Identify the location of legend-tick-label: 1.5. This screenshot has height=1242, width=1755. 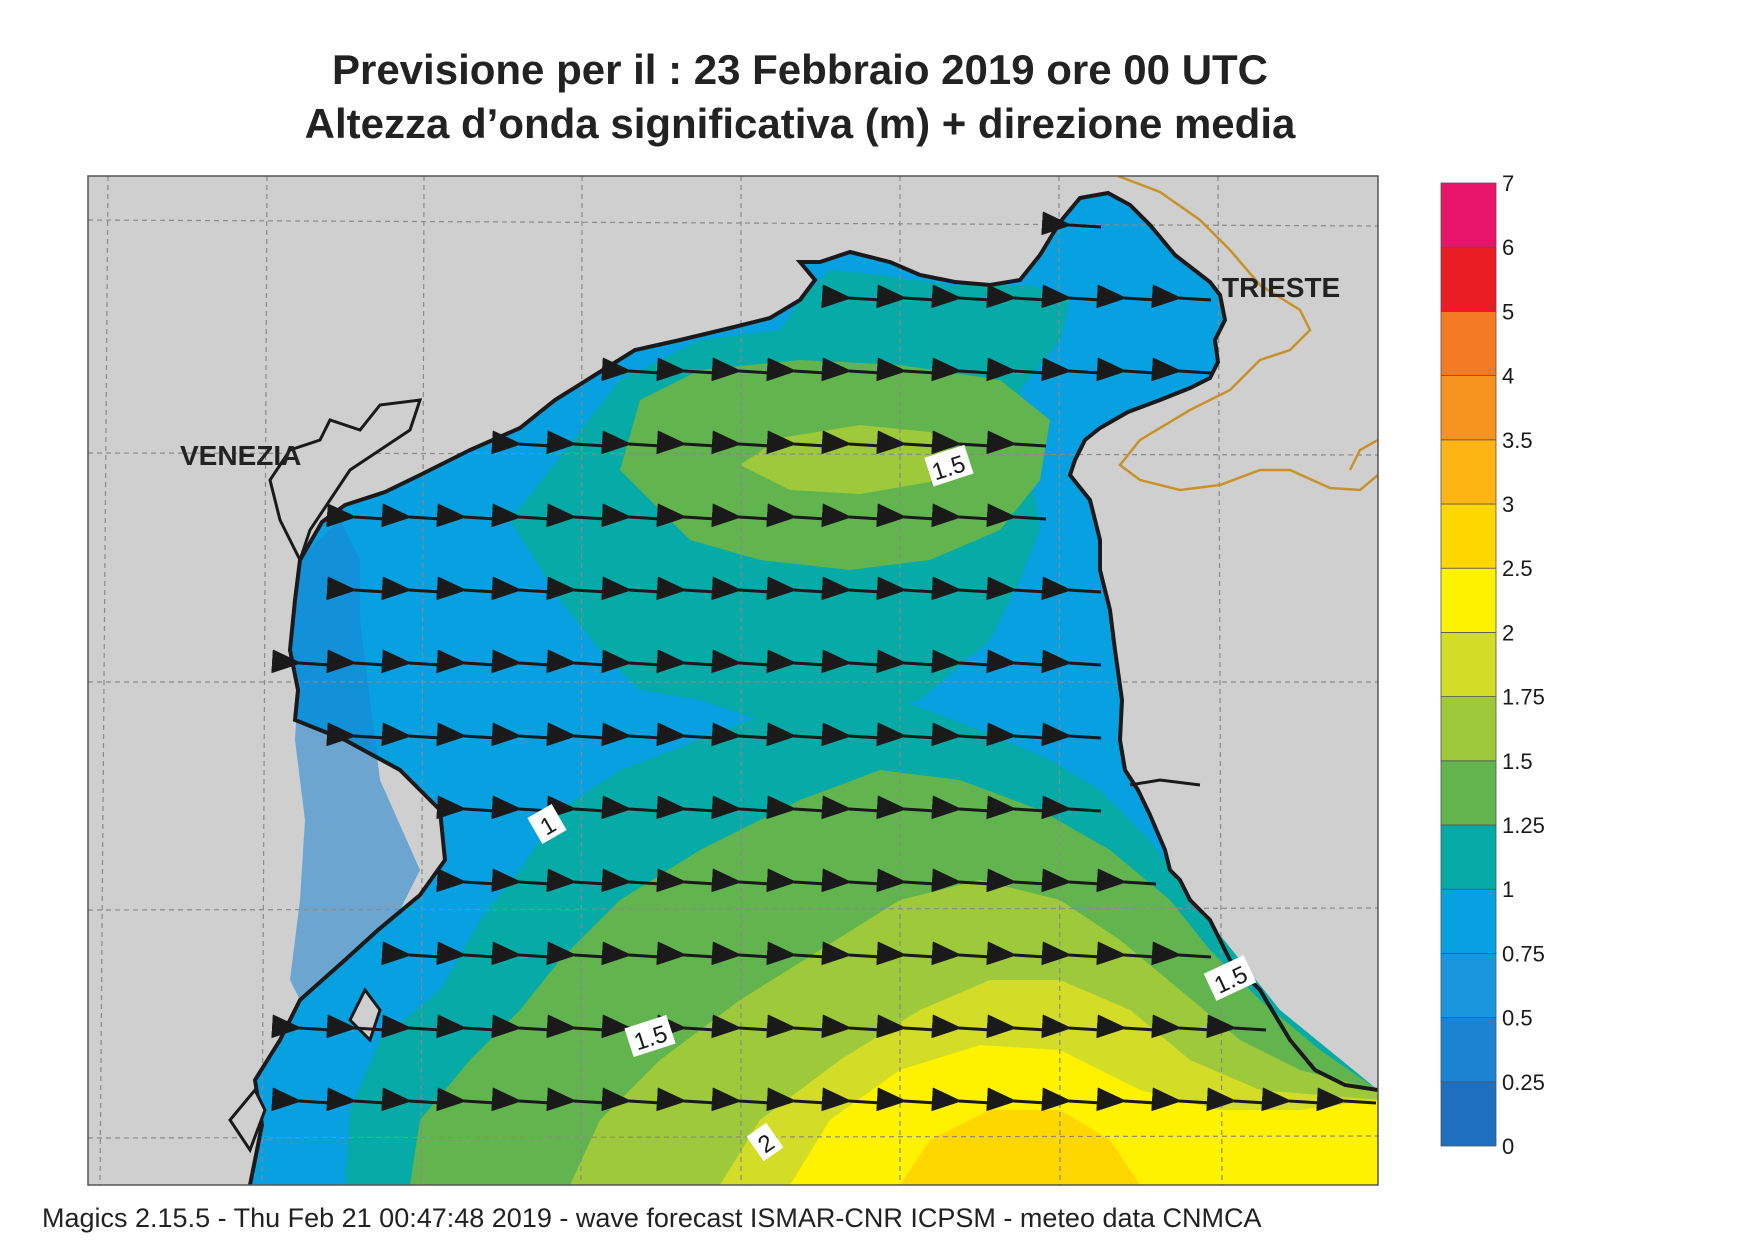
(1517, 761).